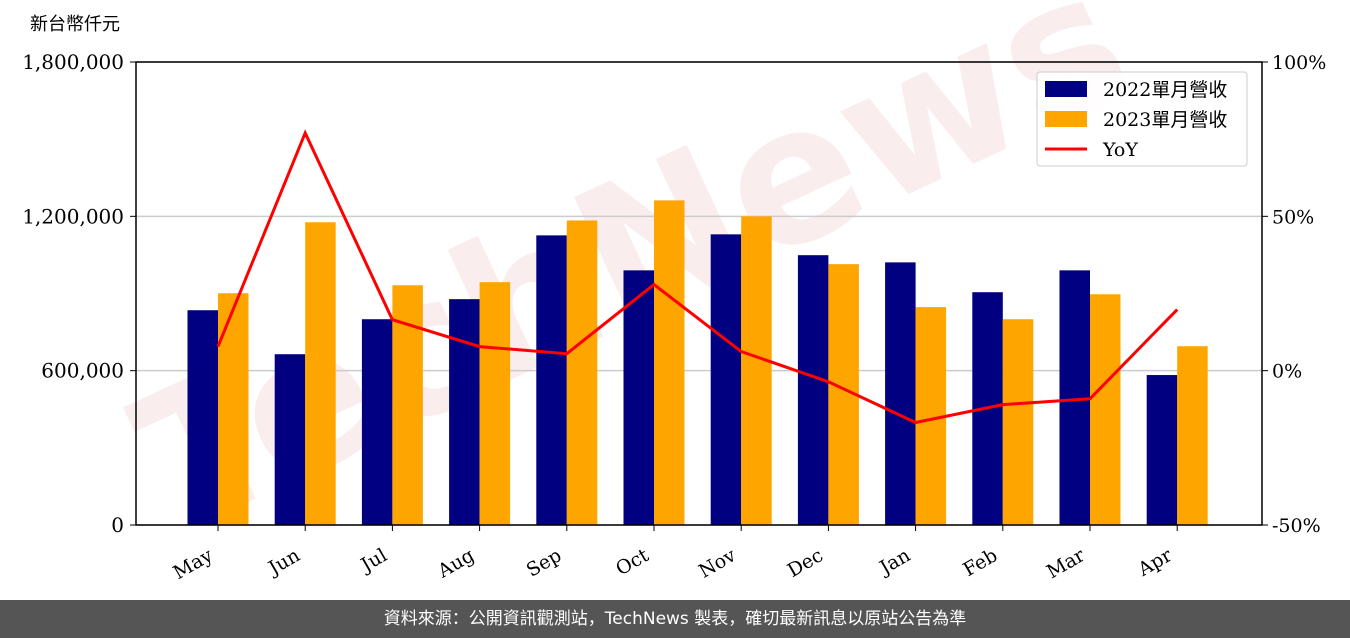 This screenshot has width=1350, height=638. I want to click on legend-label: YoY, so click(1120, 150).